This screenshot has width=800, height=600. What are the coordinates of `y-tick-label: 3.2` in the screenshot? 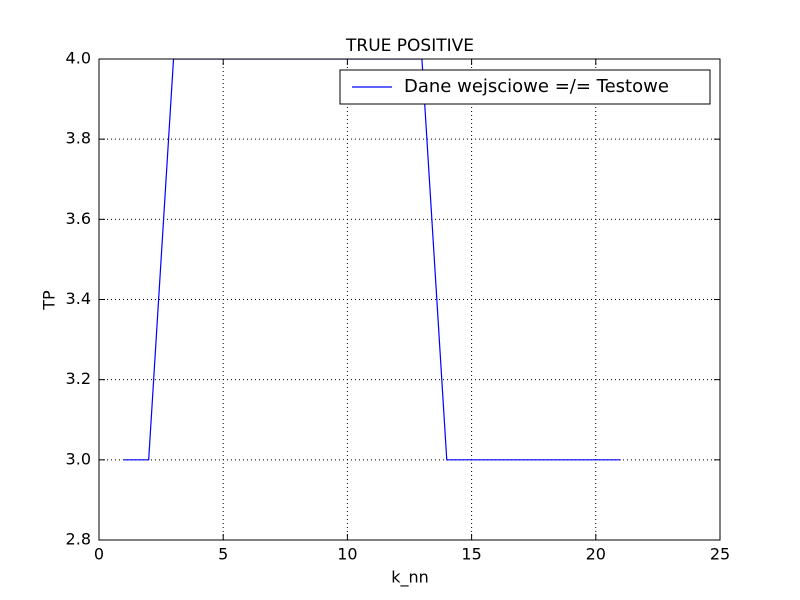 It's located at (78, 378).